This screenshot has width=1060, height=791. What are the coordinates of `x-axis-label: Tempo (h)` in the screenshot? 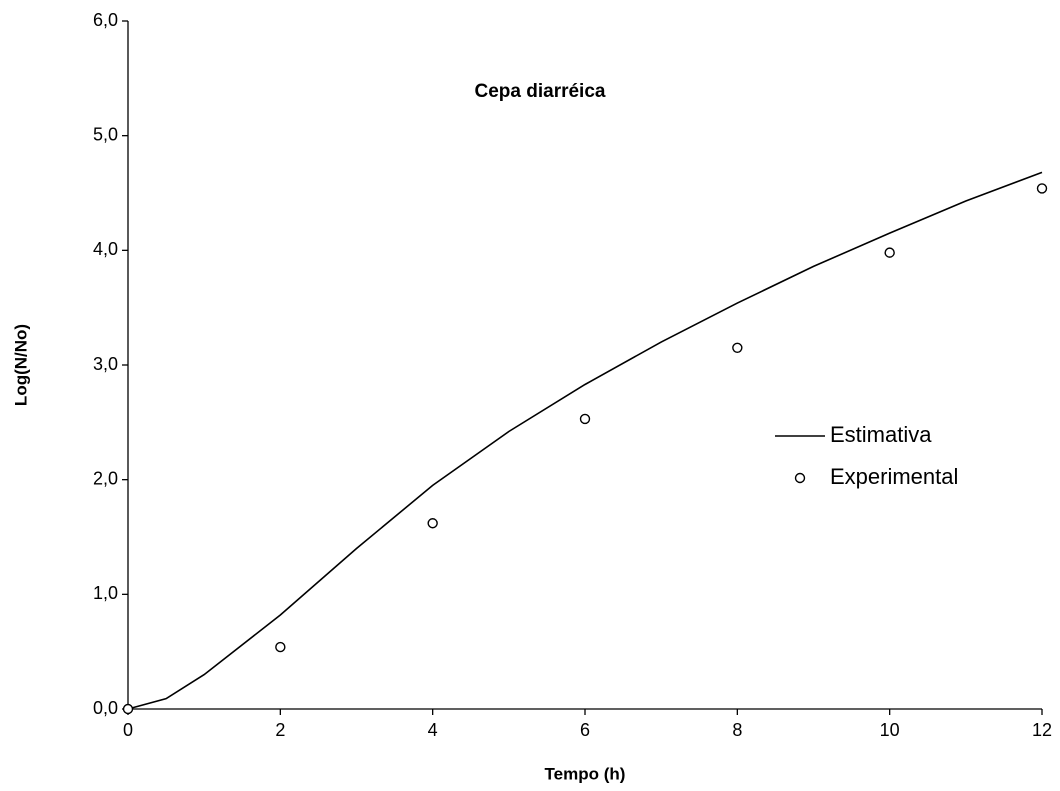 It's located at (585, 773).